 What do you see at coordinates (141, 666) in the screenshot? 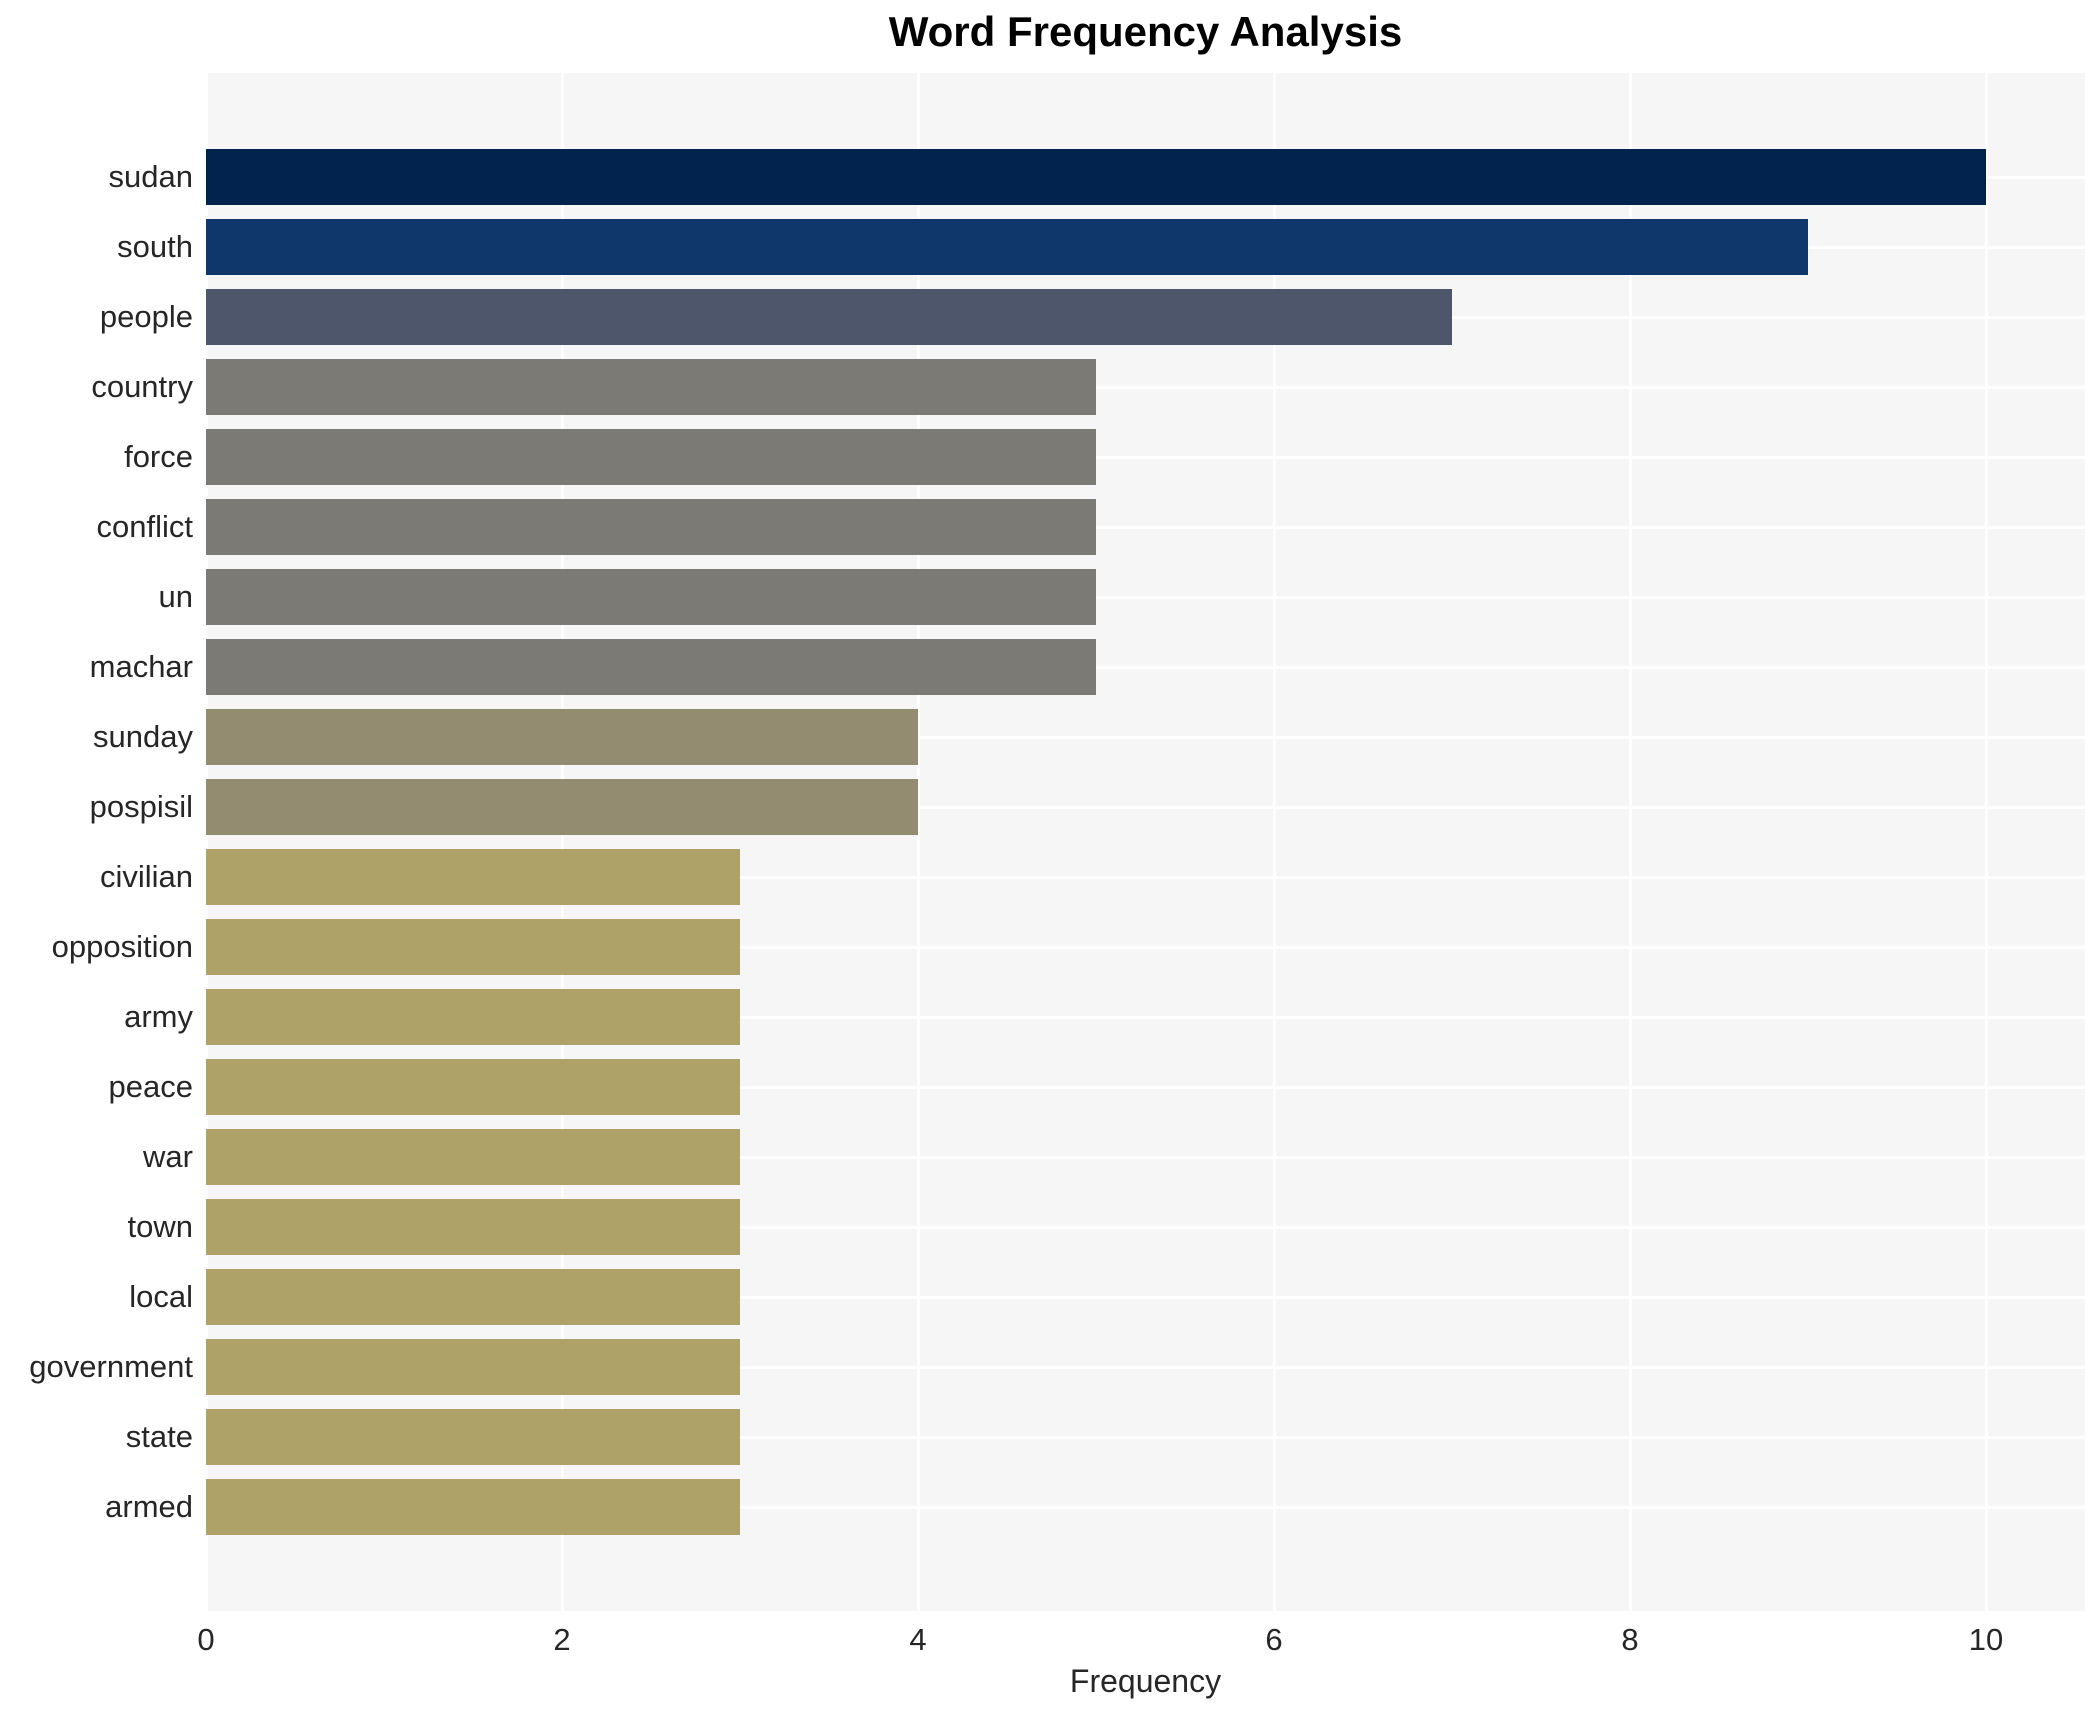
I see `y-tick-label-machar: machar` at bounding box center [141, 666].